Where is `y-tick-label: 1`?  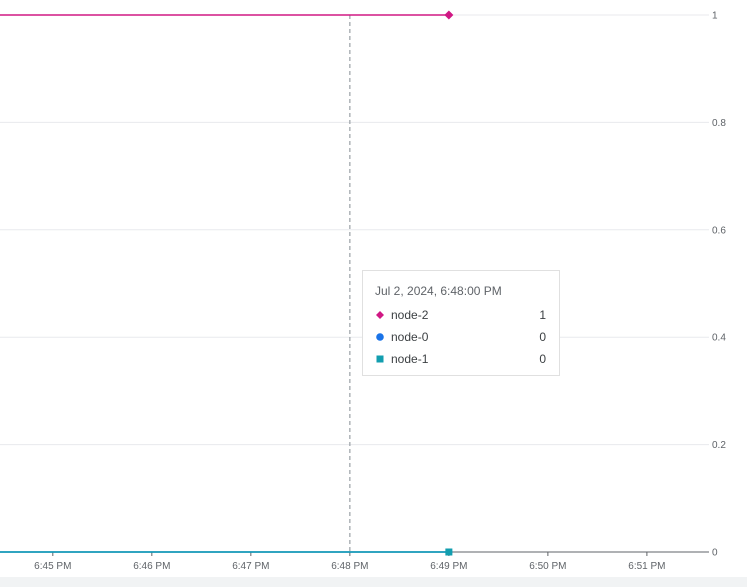
y-tick-label: 1 is located at coordinates (715, 16).